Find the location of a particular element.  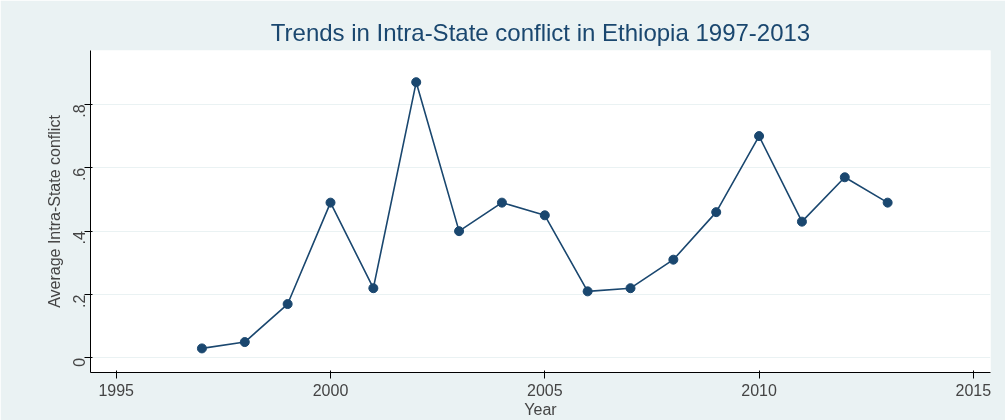

y-tick-label: .4 is located at coordinates (80, 238).